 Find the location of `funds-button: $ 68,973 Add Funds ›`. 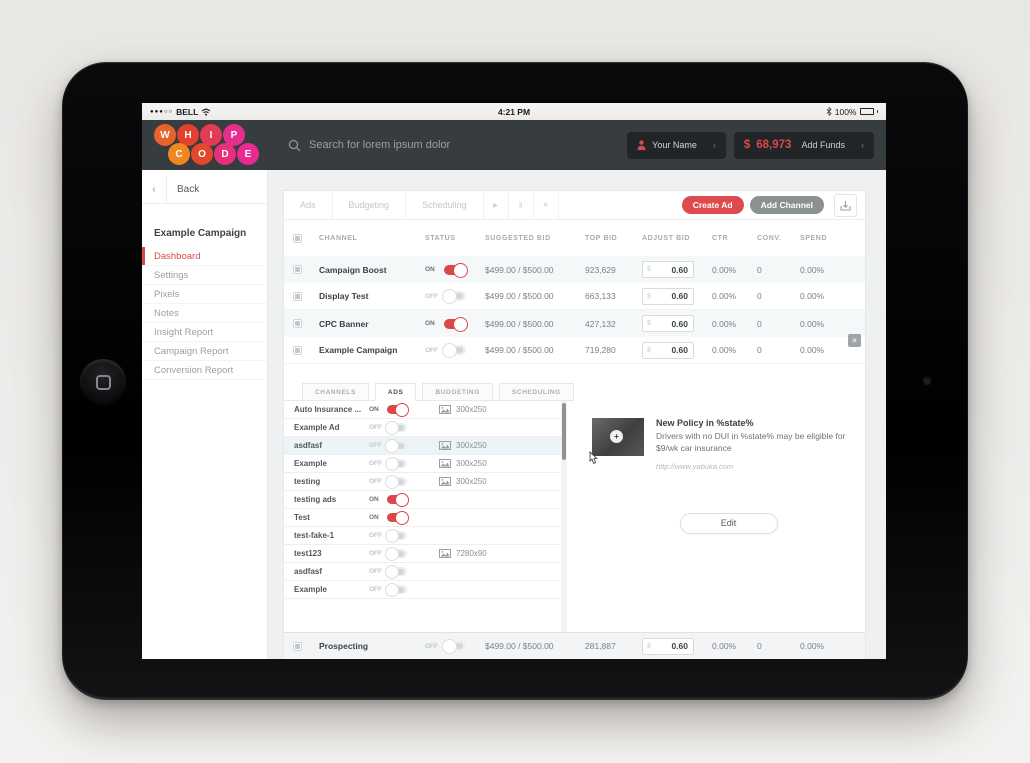

funds-button: $ 68,973 Add Funds › is located at coordinates (803, 145).